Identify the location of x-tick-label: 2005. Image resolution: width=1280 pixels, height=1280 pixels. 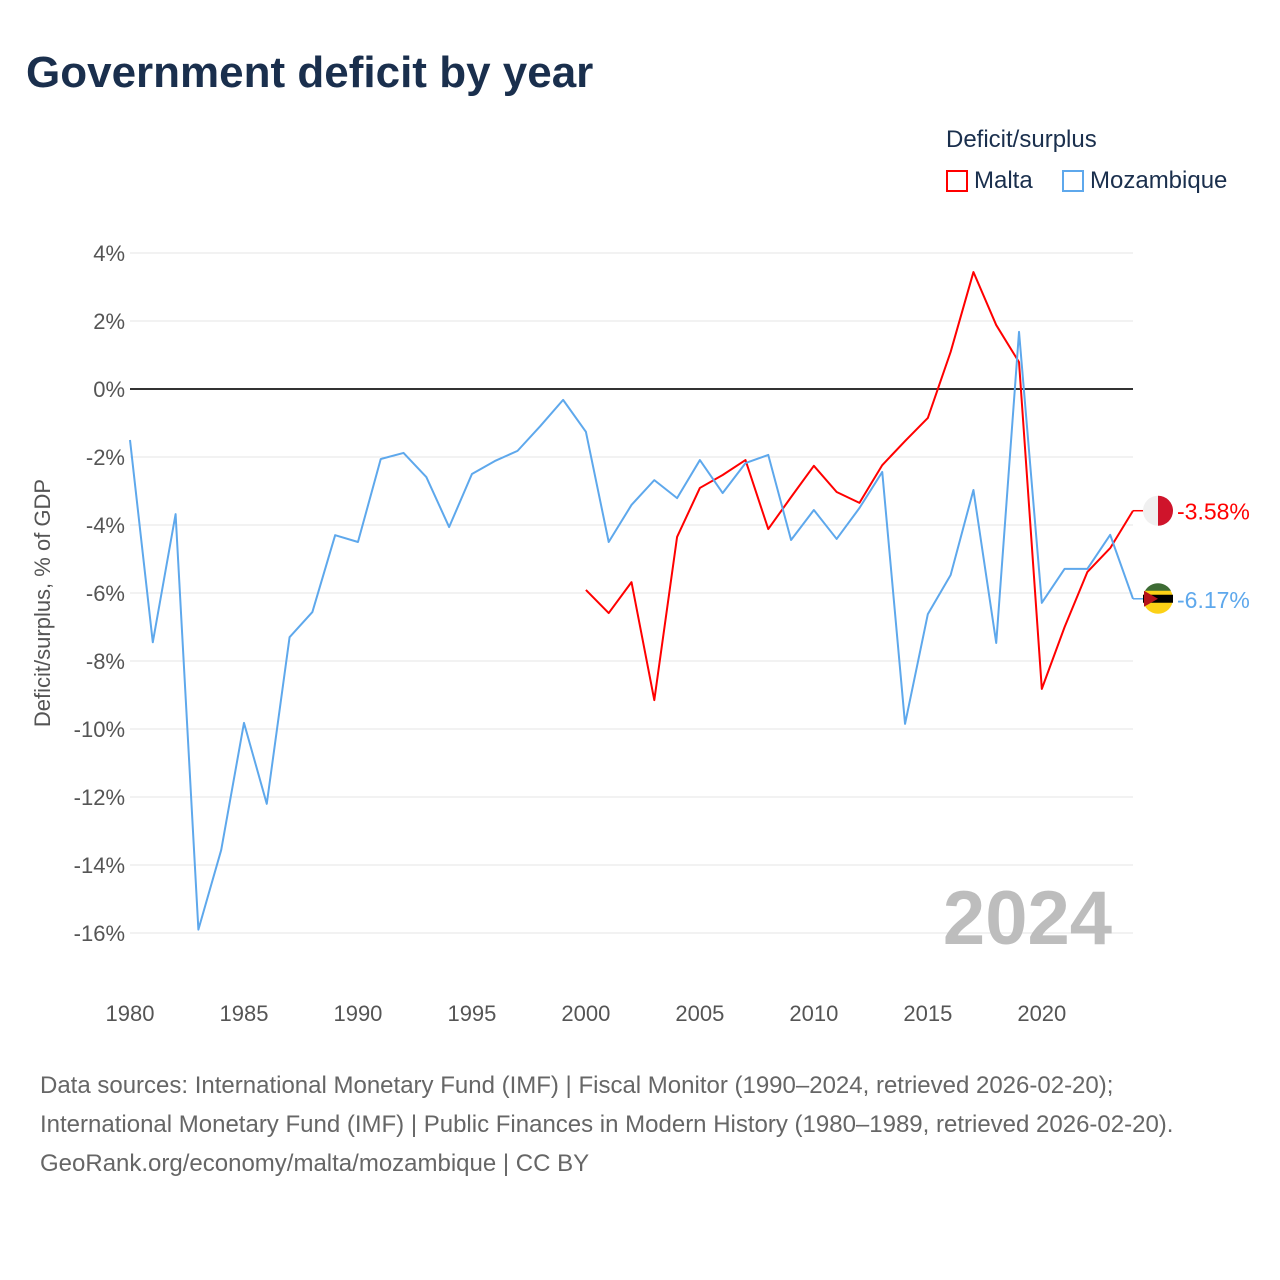
(699, 1013).